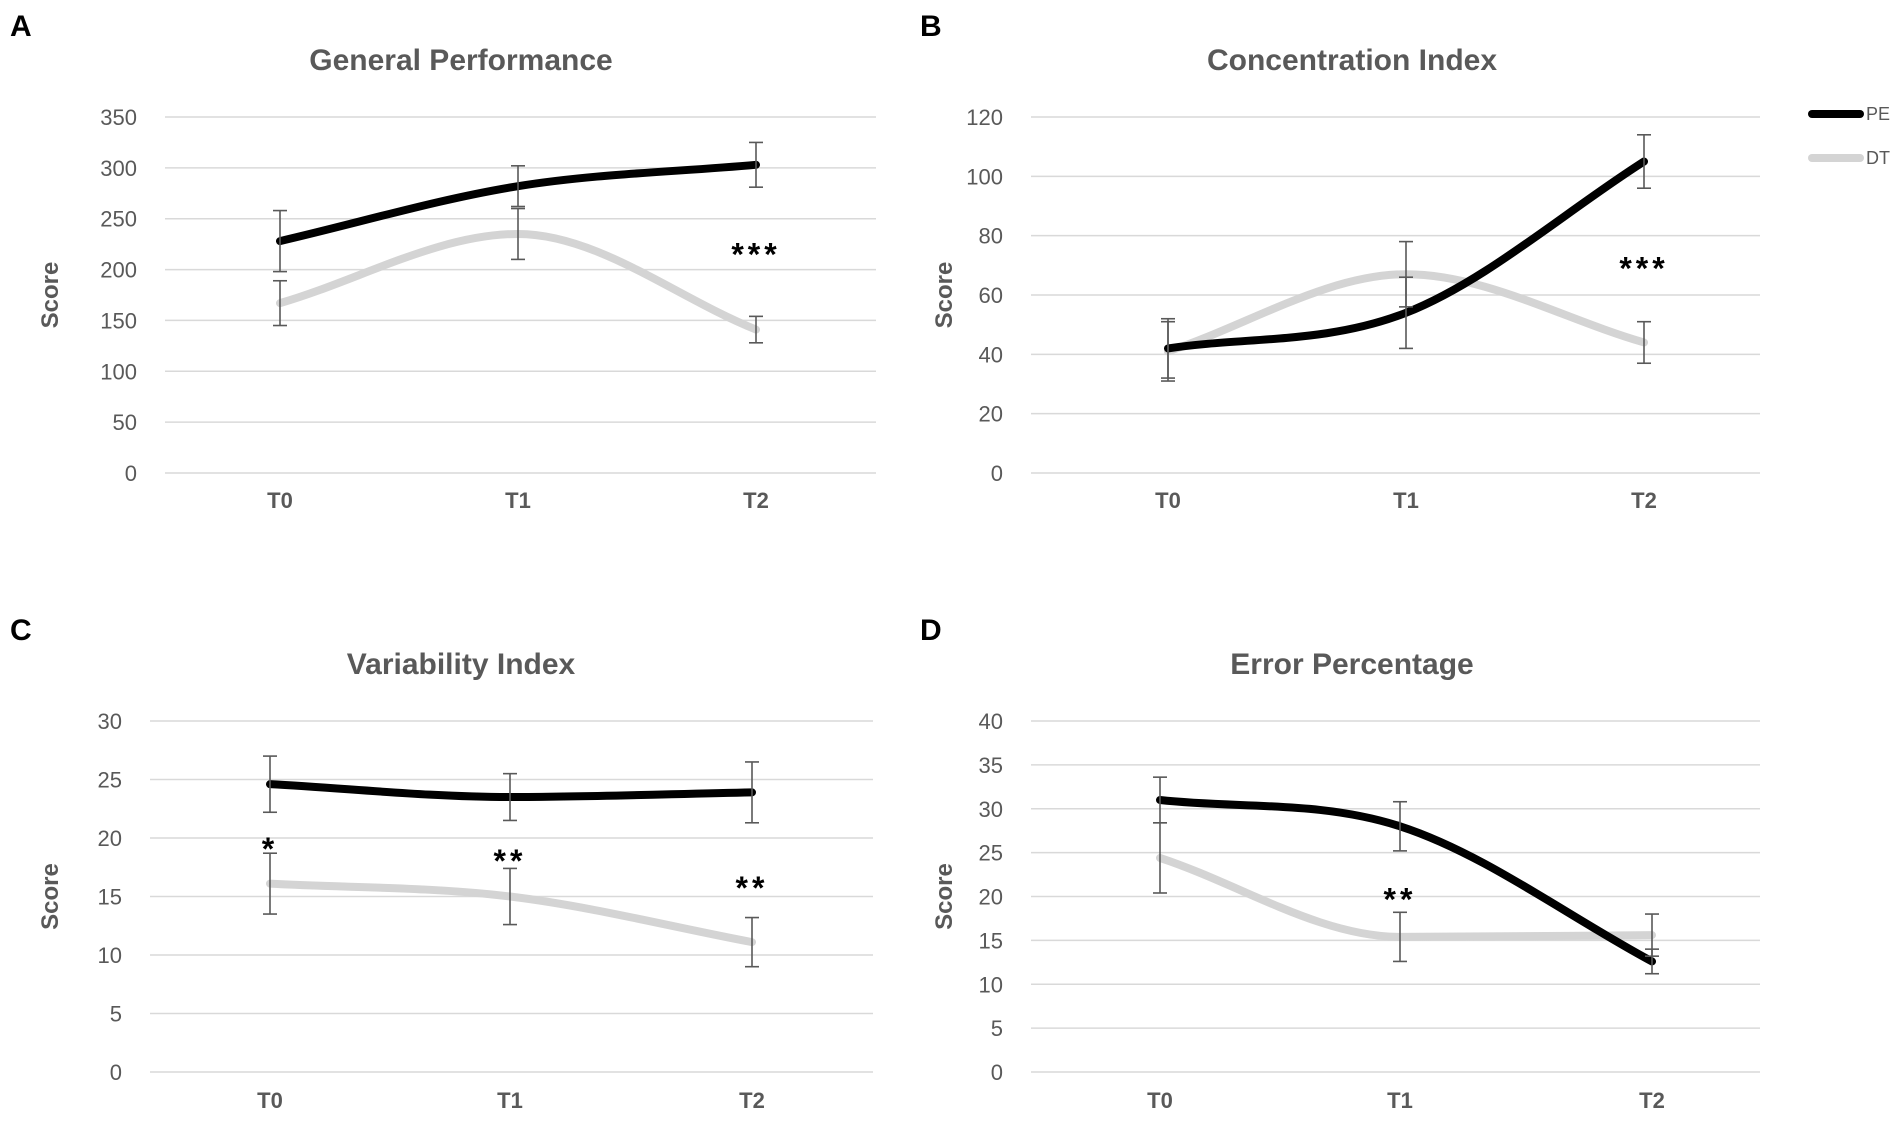 This screenshot has width=1901, height=1133. I want to click on y-tick-label: 300, so click(118, 168).